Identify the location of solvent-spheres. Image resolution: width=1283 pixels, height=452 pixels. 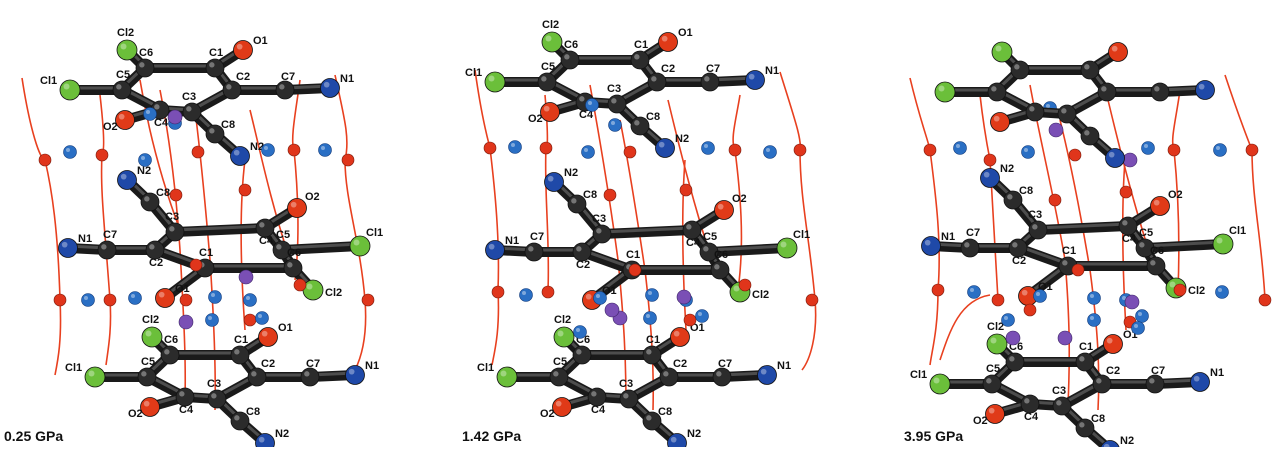
(651, 218).